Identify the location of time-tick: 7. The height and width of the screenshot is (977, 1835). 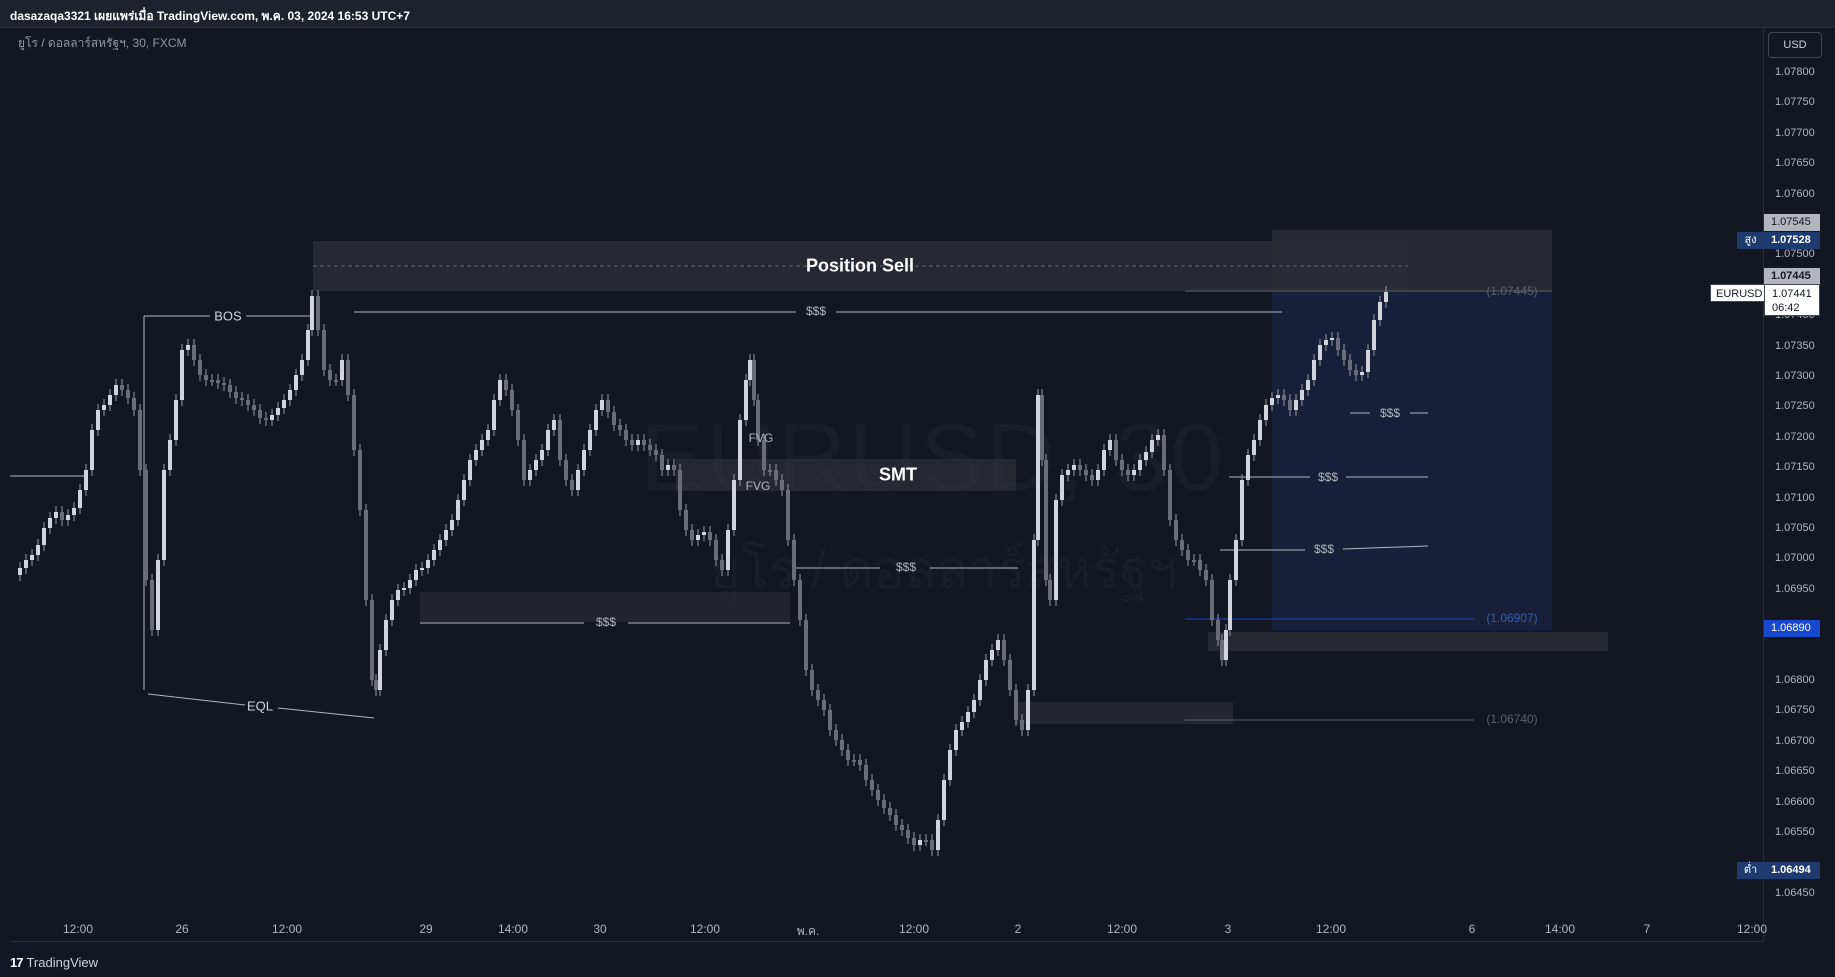
(1647, 929).